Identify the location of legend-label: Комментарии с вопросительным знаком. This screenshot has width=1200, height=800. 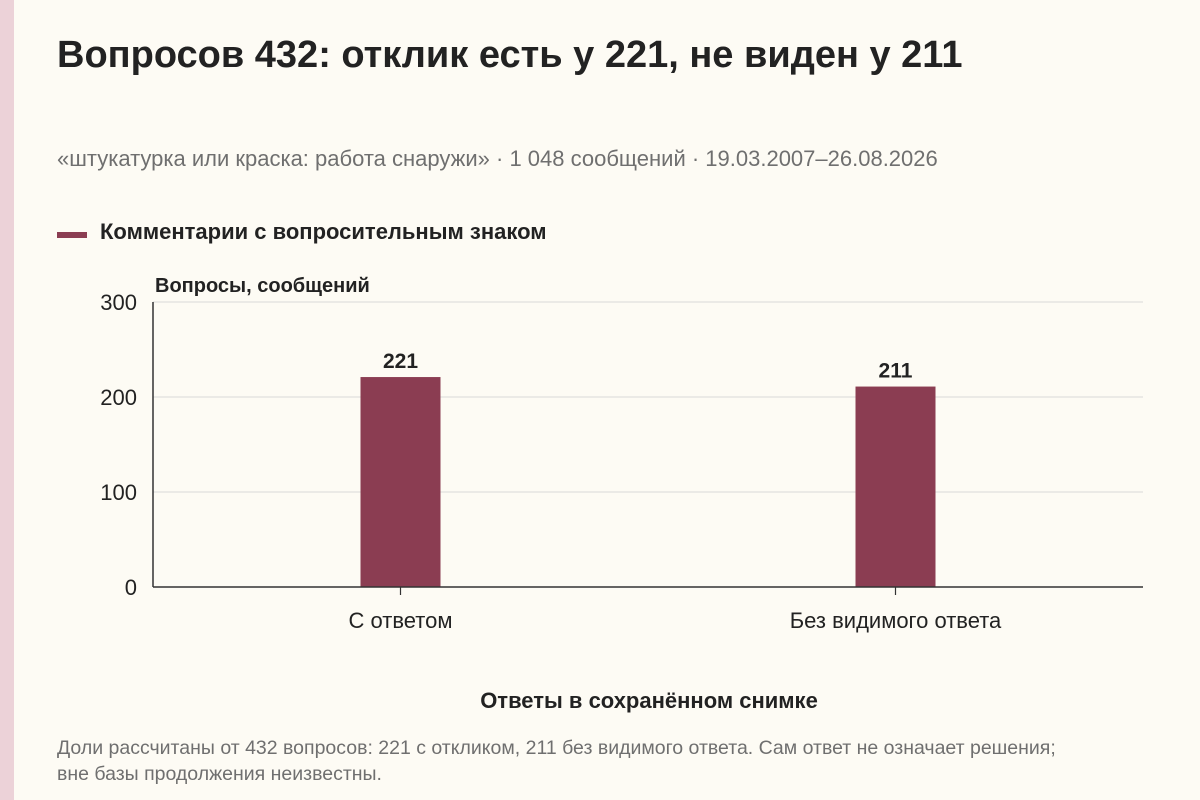
(323, 231).